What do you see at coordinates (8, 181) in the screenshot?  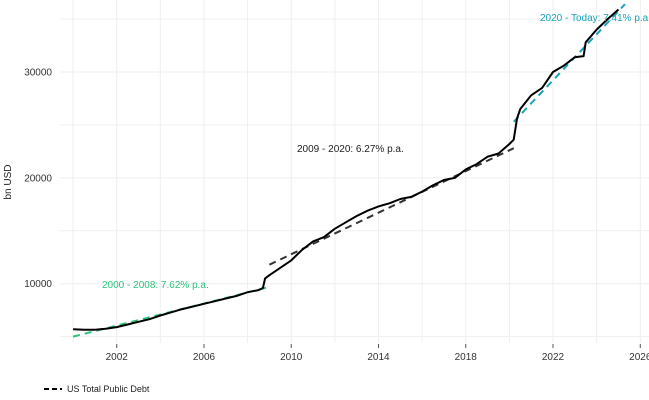 I see `y-axis-title: bn USD` at bounding box center [8, 181].